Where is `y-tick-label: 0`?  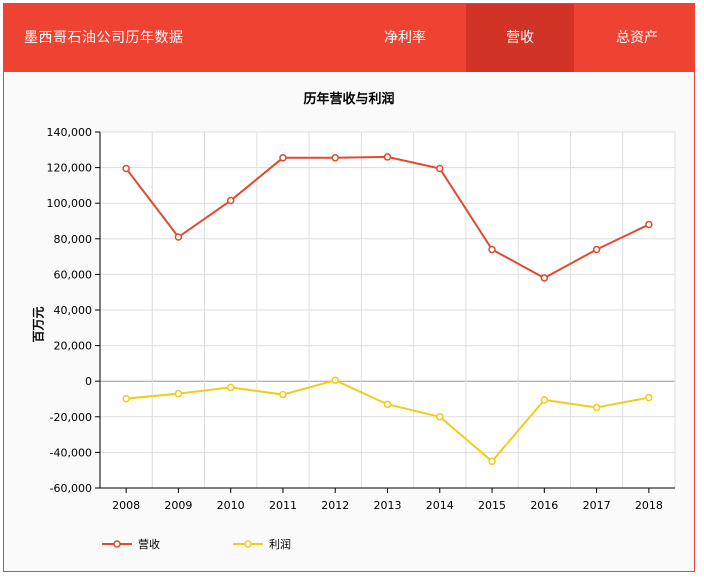 y-tick-label: 0 is located at coordinates (88, 381).